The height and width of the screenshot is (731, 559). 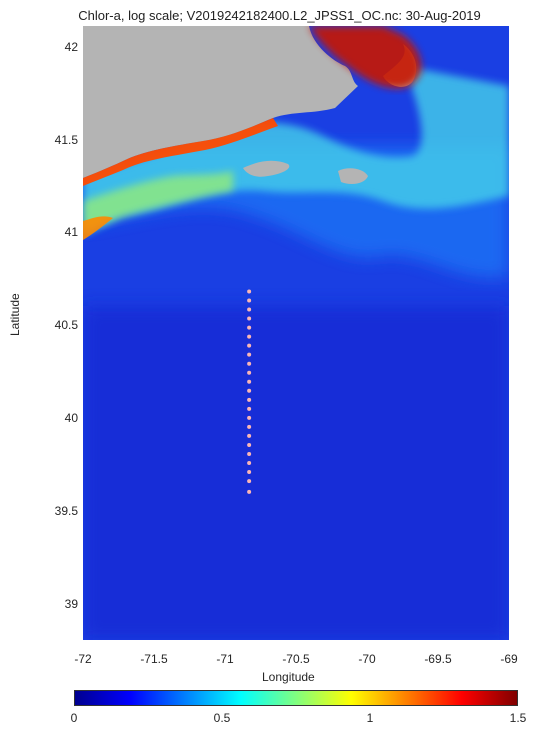 I want to click on island-east, so click(x=353, y=176).